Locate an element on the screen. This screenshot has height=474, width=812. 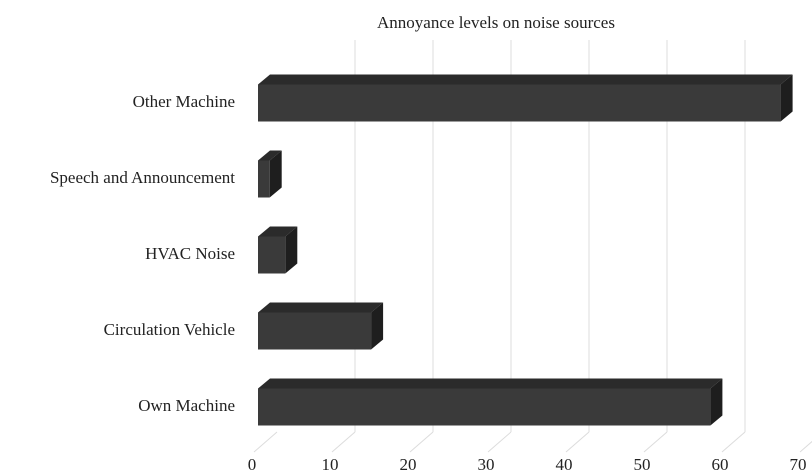
x-tick-label: 0 is located at coordinates (252, 464).